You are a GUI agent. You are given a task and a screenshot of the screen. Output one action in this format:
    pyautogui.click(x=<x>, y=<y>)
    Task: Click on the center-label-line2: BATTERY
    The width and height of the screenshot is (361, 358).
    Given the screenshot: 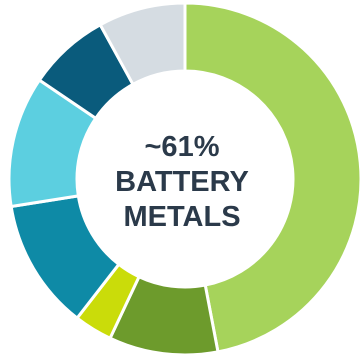 What is the action you would take?
    pyautogui.click(x=182, y=182)
    